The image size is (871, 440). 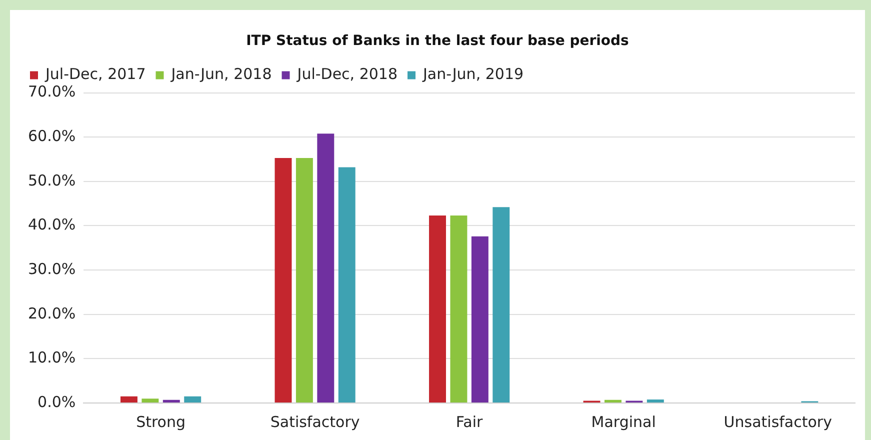 What do you see at coordinates (52, 313) in the screenshot?
I see `y-tick-label: 20.0%` at bounding box center [52, 313].